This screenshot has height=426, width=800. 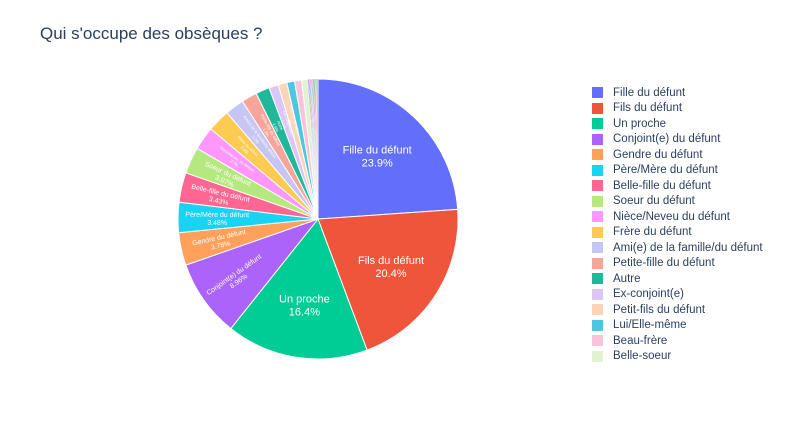 What do you see at coordinates (640, 340) in the screenshot?
I see `legend-label: Beau-frère` at bounding box center [640, 340].